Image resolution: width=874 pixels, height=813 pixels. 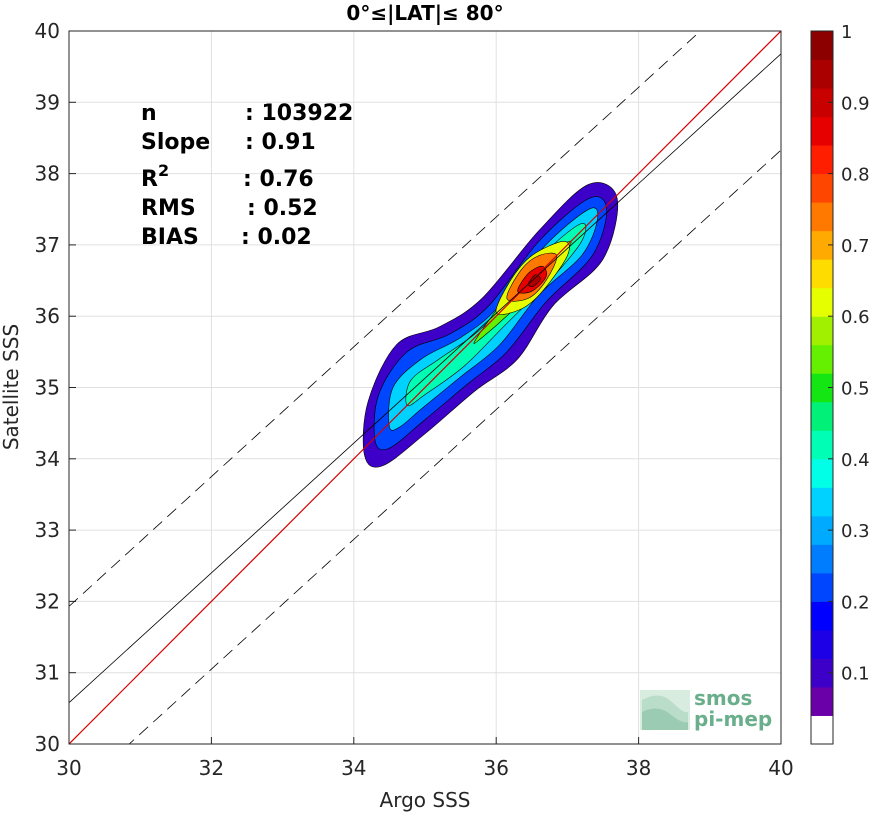 What do you see at coordinates (846, 32) in the screenshot?
I see `colorbar-tick-label: 1` at bounding box center [846, 32].